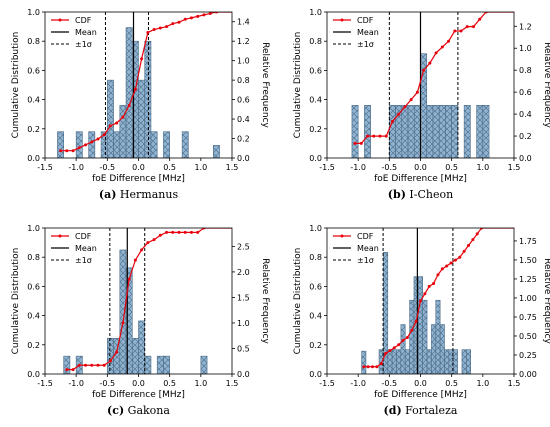 The height and width of the screenshot is (427, 550). I want to click on y-left-tick-label: 0.8, so click(315, 257).